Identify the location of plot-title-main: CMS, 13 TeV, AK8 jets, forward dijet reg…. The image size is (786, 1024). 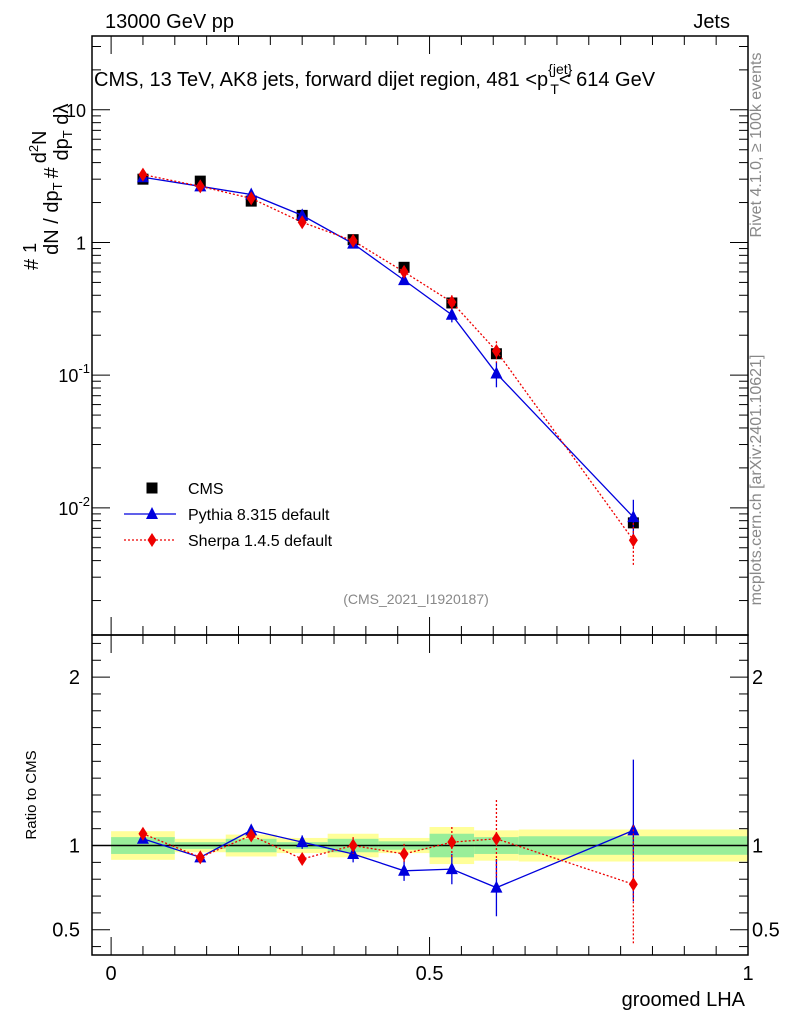
(321, 80).